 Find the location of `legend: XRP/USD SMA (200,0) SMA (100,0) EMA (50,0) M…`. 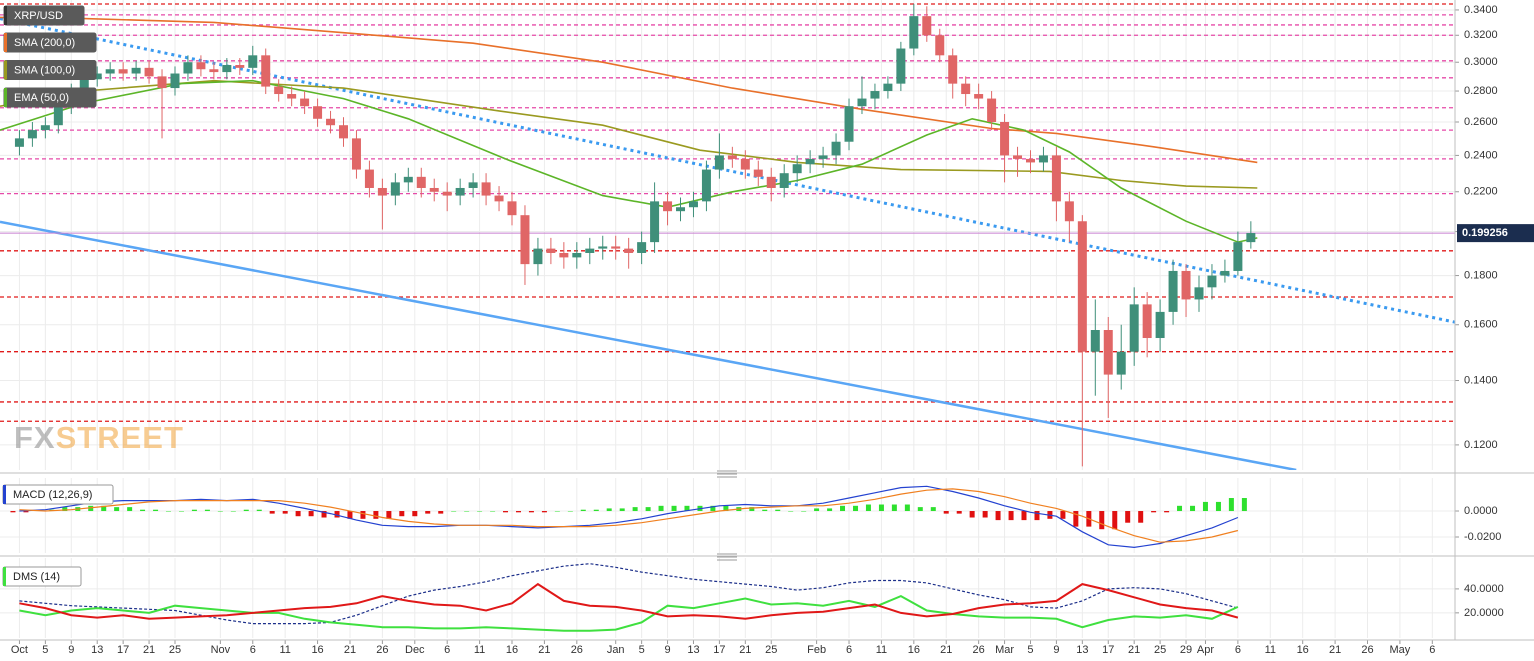

legend: XRP/USD SMA (200,0) SMA (100,0) EMA (50,0) M… is located at coordinates (58, 296).